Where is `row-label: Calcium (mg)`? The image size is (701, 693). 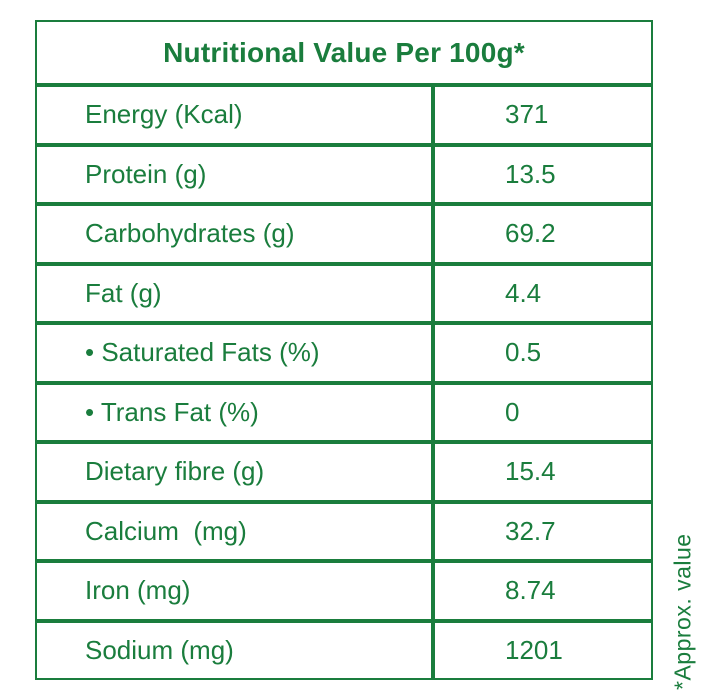 row-label: Calcium (mg) is located at coordinates (234, 531).